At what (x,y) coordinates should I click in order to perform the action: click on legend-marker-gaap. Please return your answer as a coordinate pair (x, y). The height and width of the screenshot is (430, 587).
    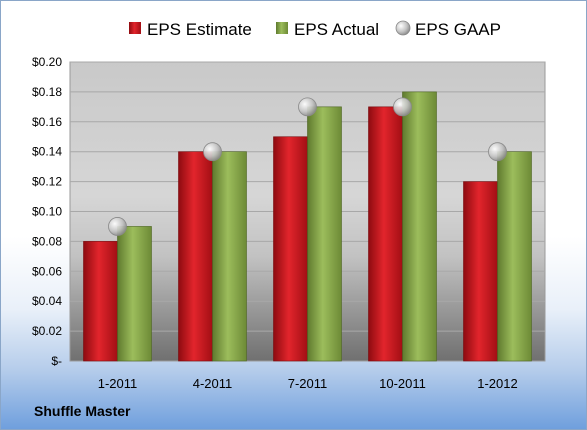
    Looking at the image, I should click on (403, 28).